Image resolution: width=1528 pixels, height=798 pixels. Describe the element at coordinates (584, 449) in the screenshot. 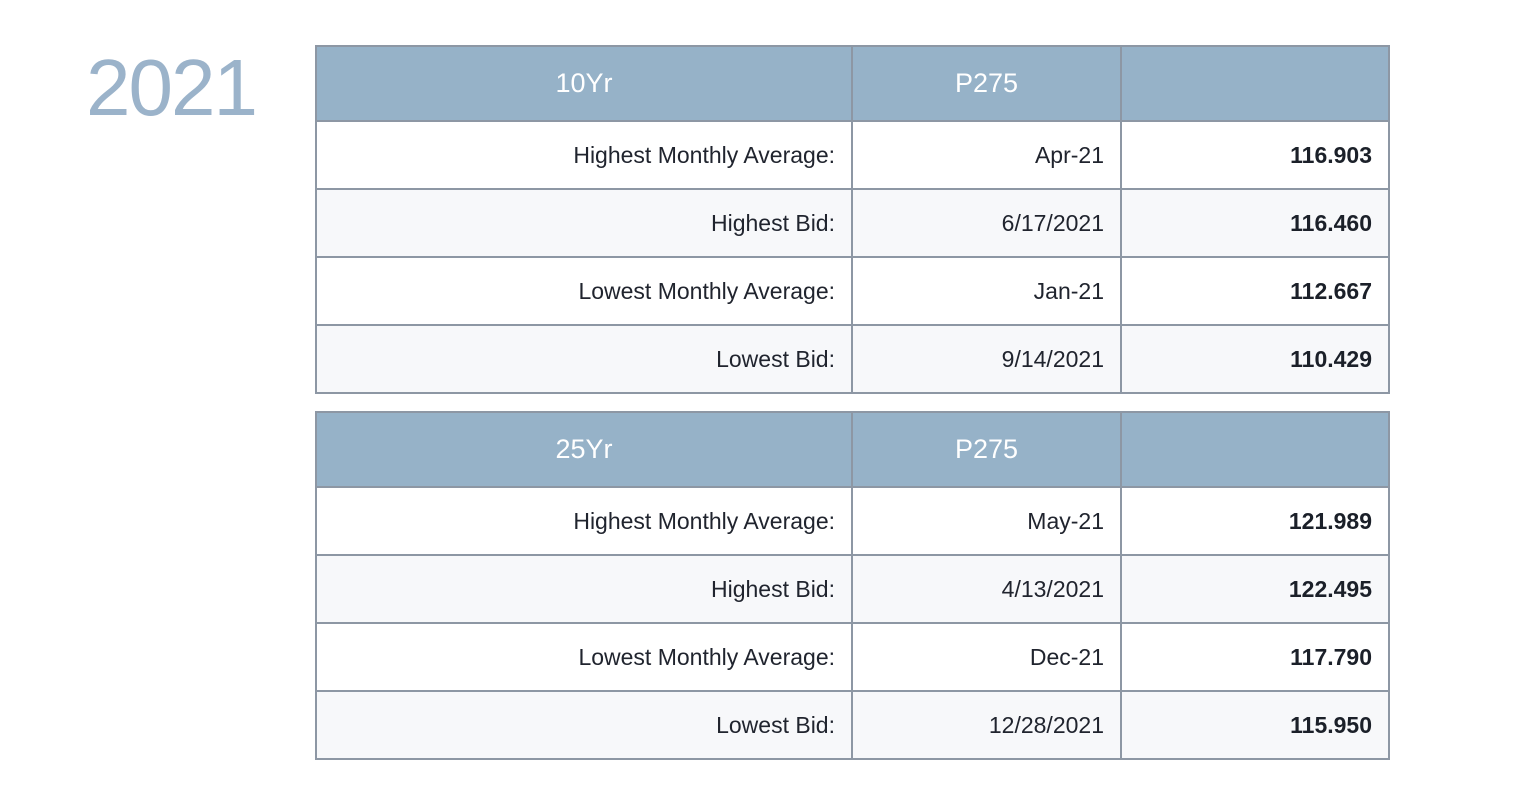

I see `term-header: 25Yr` at that location.